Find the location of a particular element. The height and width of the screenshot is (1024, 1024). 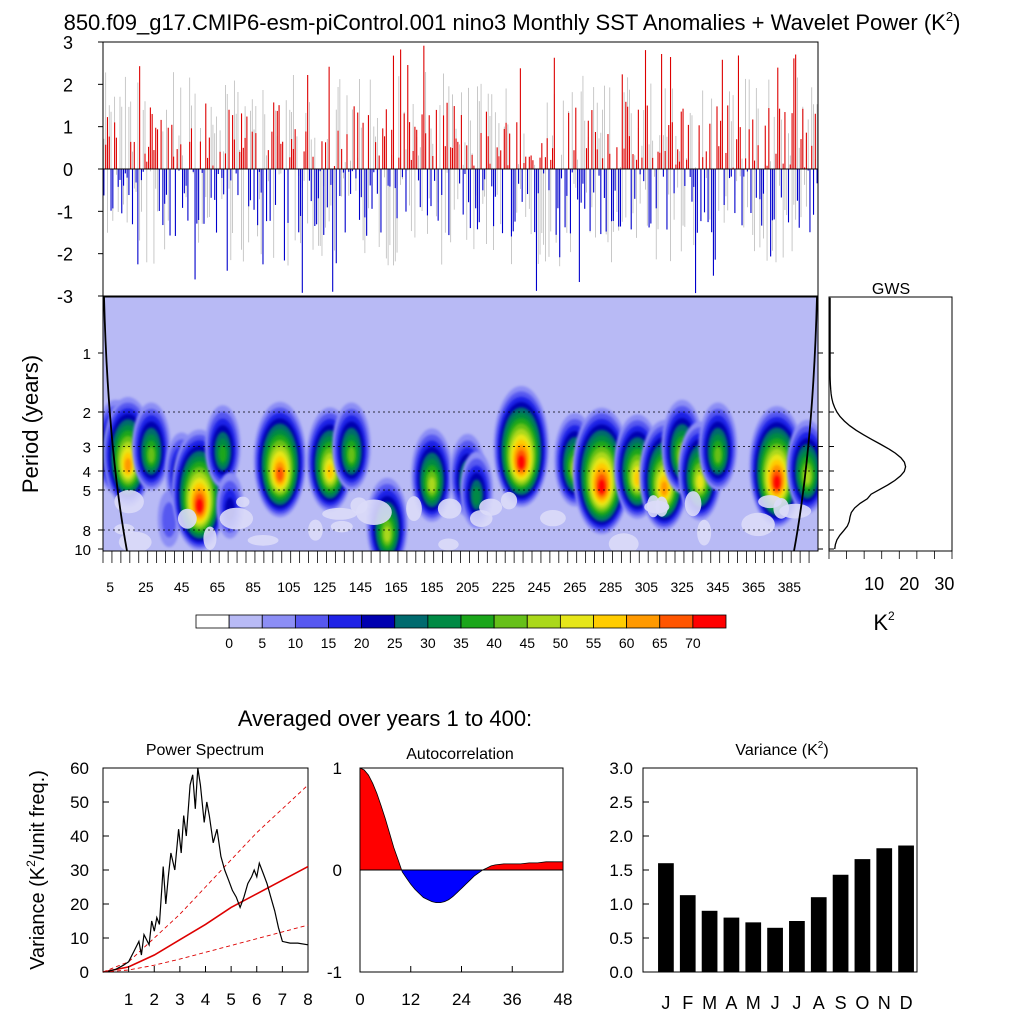

variance-y-tick-label: 1.0 is located at coordinates (621, 904).